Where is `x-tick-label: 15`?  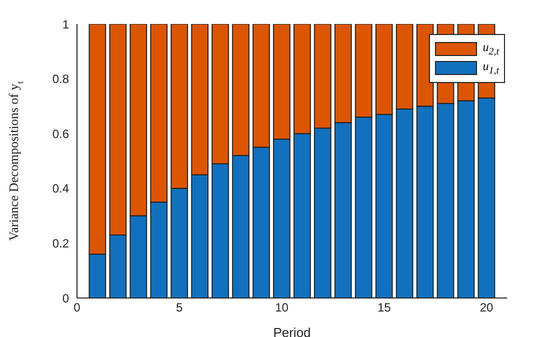
x-tick-label: 15 is located at coordinates (384, 307).